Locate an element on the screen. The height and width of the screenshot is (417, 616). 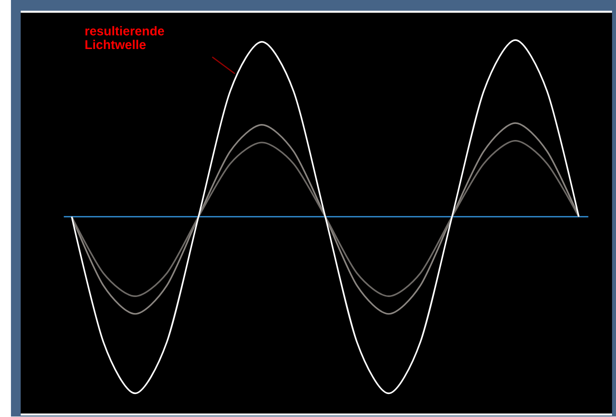
annotation: resultierende Lichtwelle is located at coordinates (124, 38).